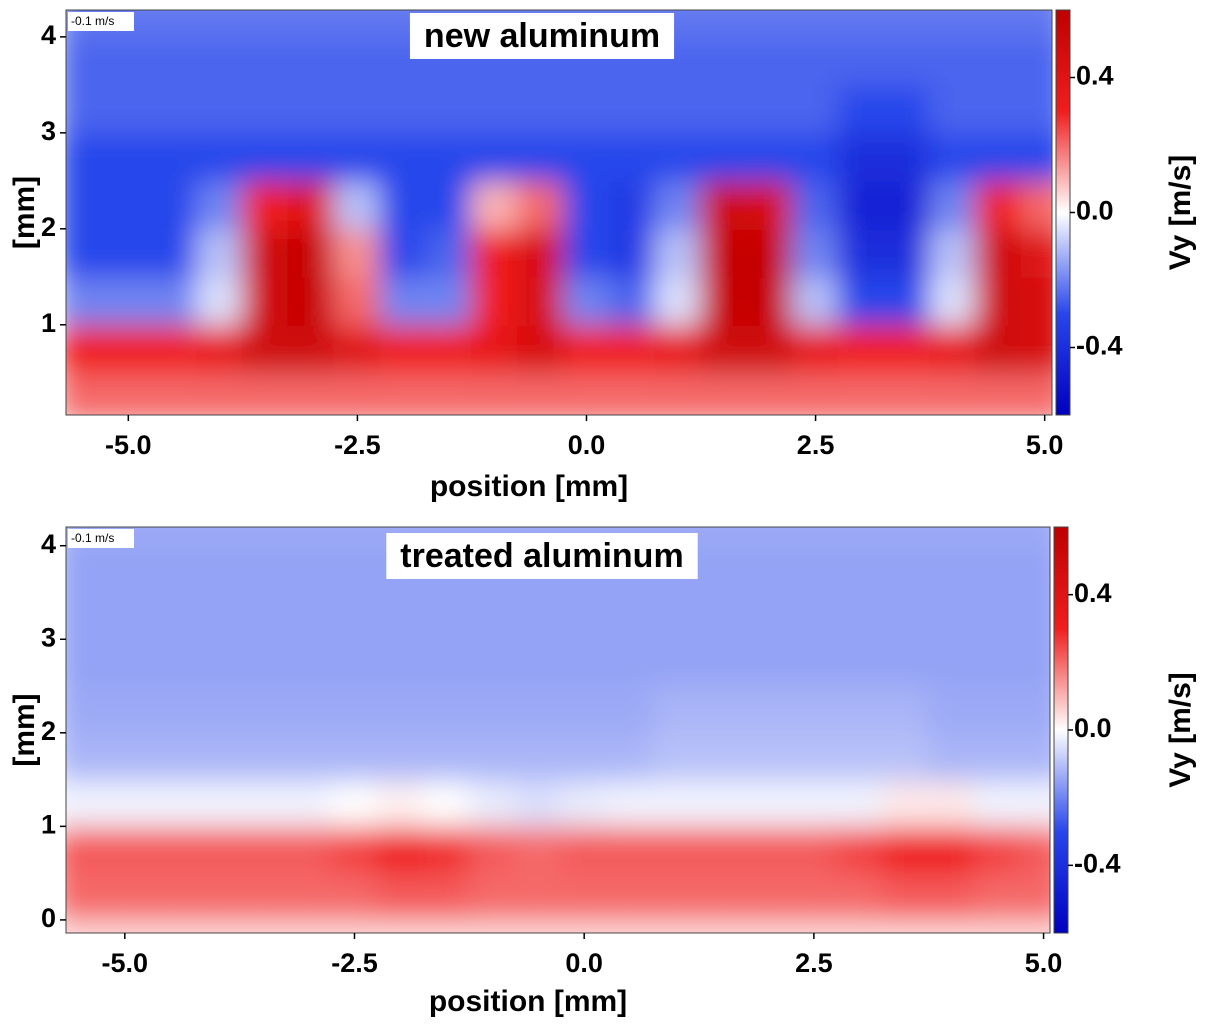  What do you see at coordinates (1044, 963) in the screenshot?
I see `x-tick-label: 5.0` at bounding box center [1044, 963].